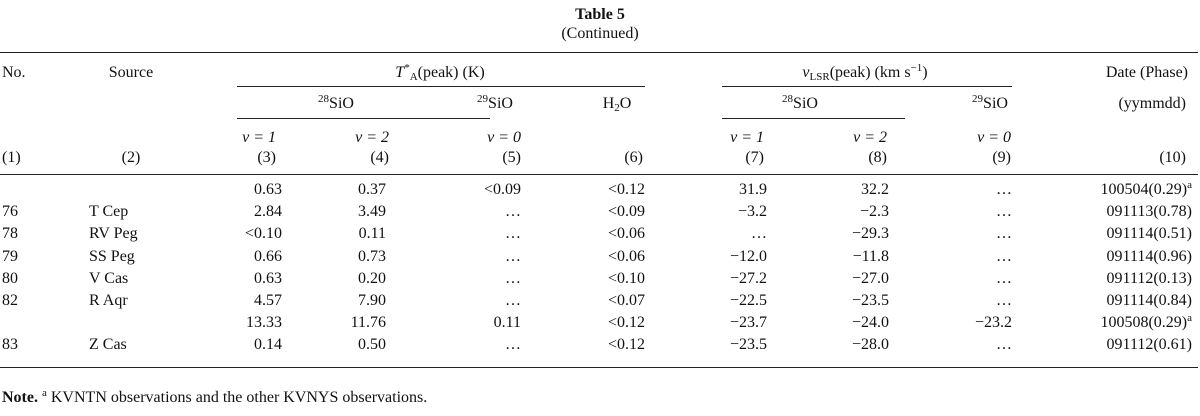 This screenshot has width=1200, height=416. I want to click on column-number: (6), so click(633, 157).